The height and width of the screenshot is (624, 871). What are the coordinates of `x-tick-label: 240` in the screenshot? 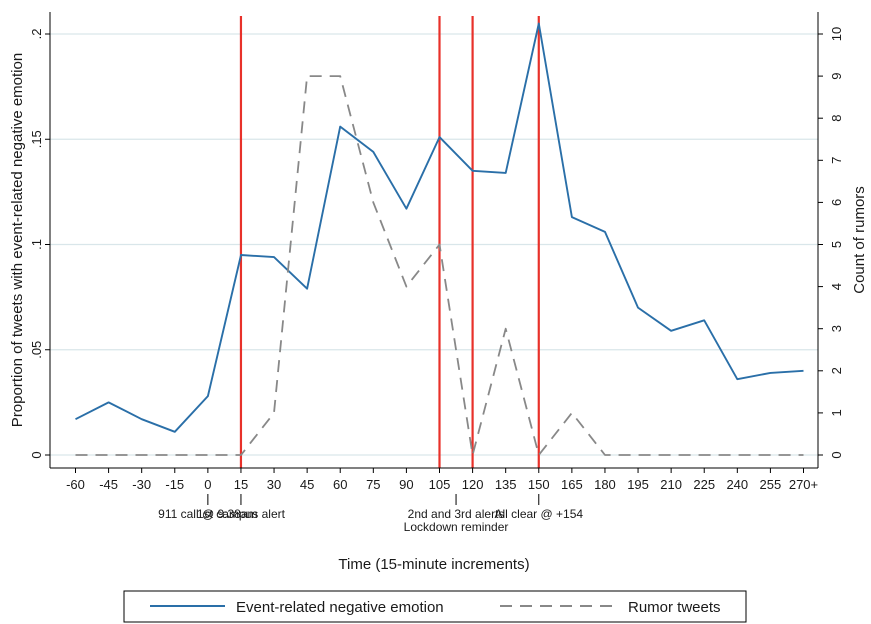 It's located at (737, 484).